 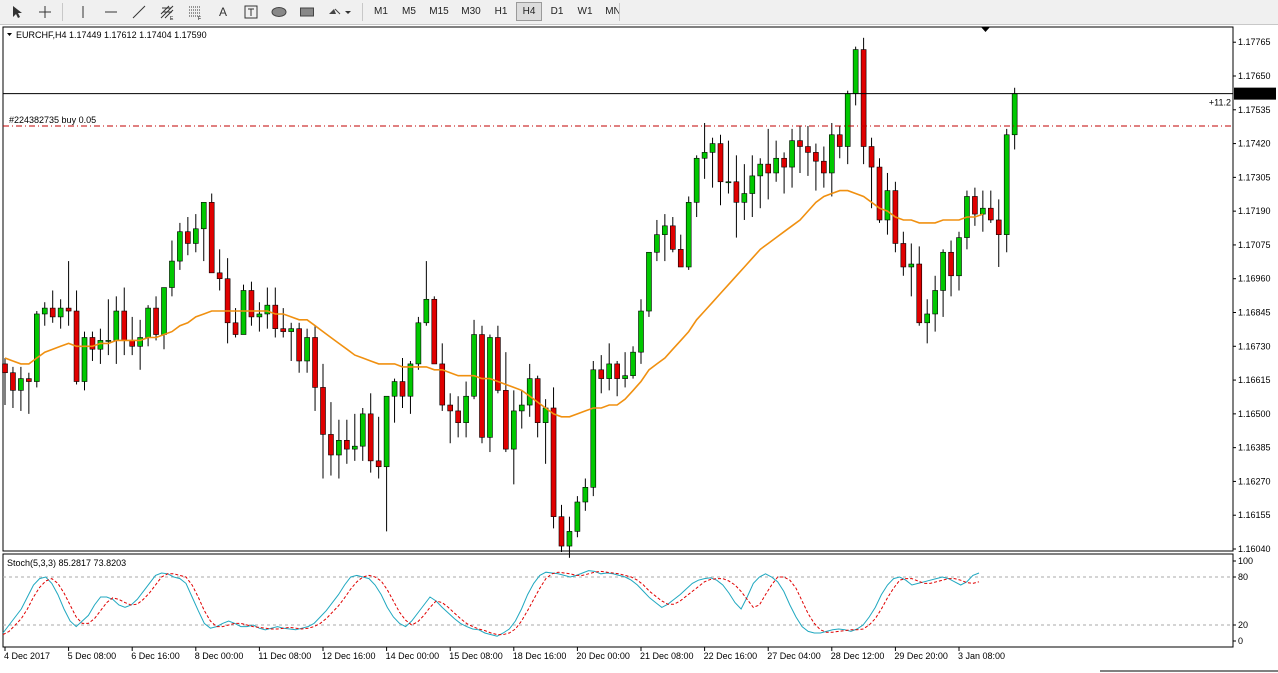 I want to click on timeframe-m30-button: M30, so click(x=471, y=11).